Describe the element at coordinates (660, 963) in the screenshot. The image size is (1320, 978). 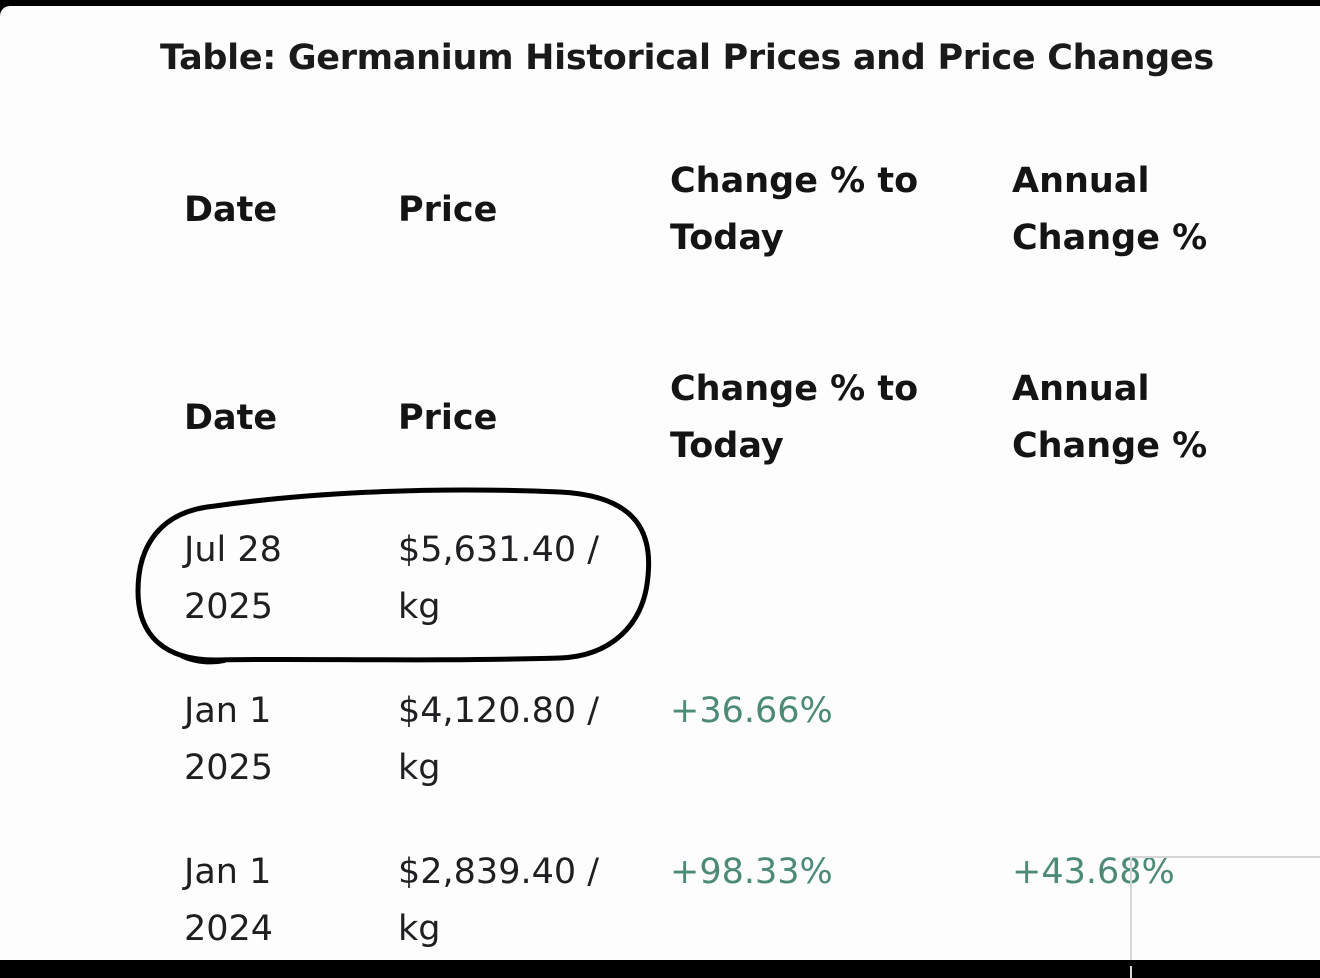
I see `screen-bottom-border` at that location.